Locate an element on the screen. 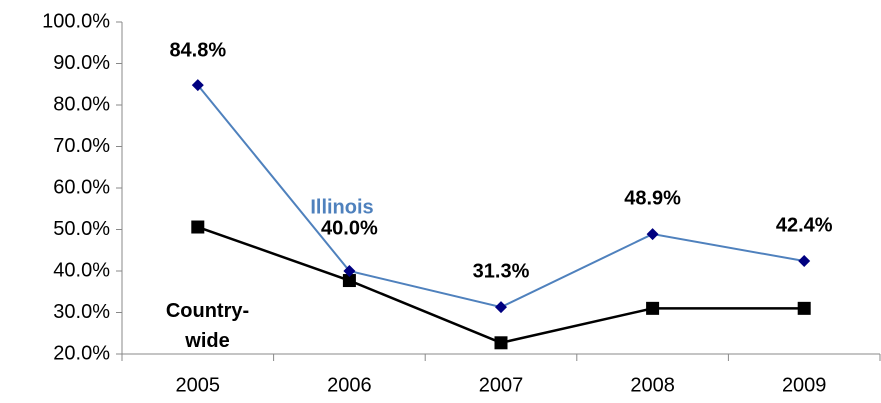 This screenshot has height=403, width=881. series-label: Country-wide is located at coordinates (207, 326).